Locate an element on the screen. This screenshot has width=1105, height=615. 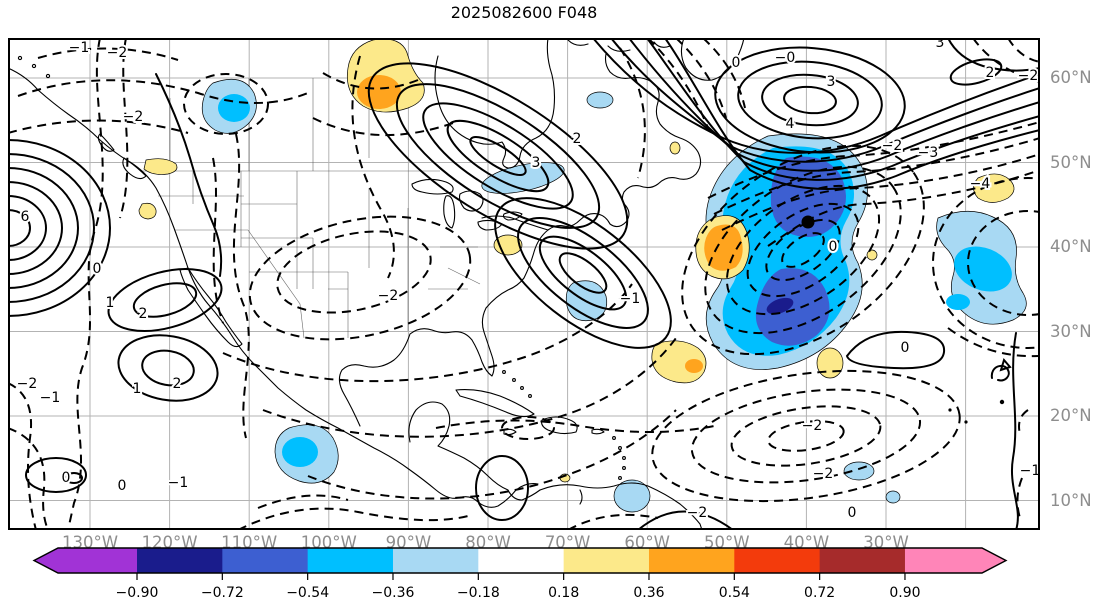
contour-label: 6 is located at coordinates (25, 217).